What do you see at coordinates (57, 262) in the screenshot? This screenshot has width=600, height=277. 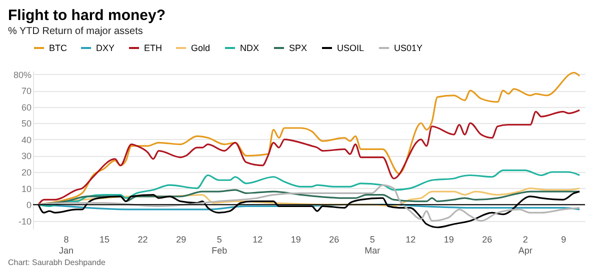 I see `text: Chart: Saurabh Deshpande` at bounding box center [57, 262].